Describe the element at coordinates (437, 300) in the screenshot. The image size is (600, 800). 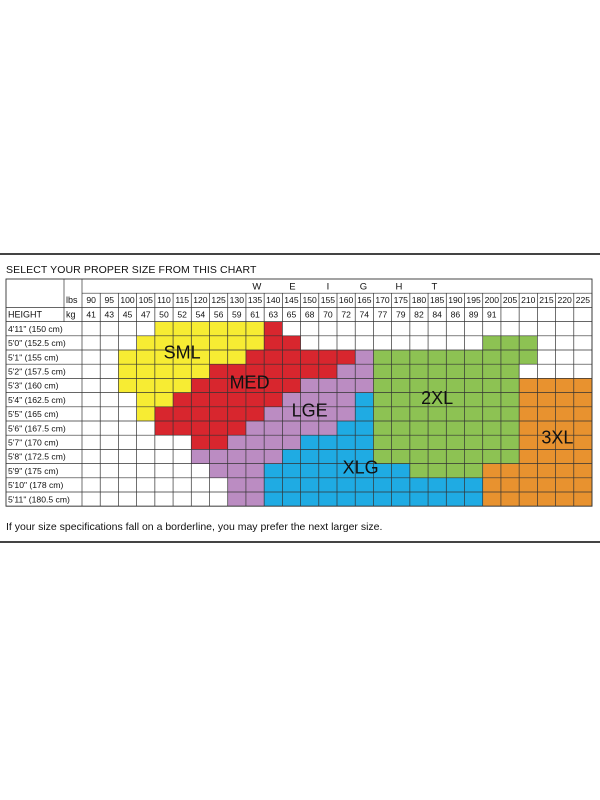
I see `weight-lbs-tick: 185` at that location.